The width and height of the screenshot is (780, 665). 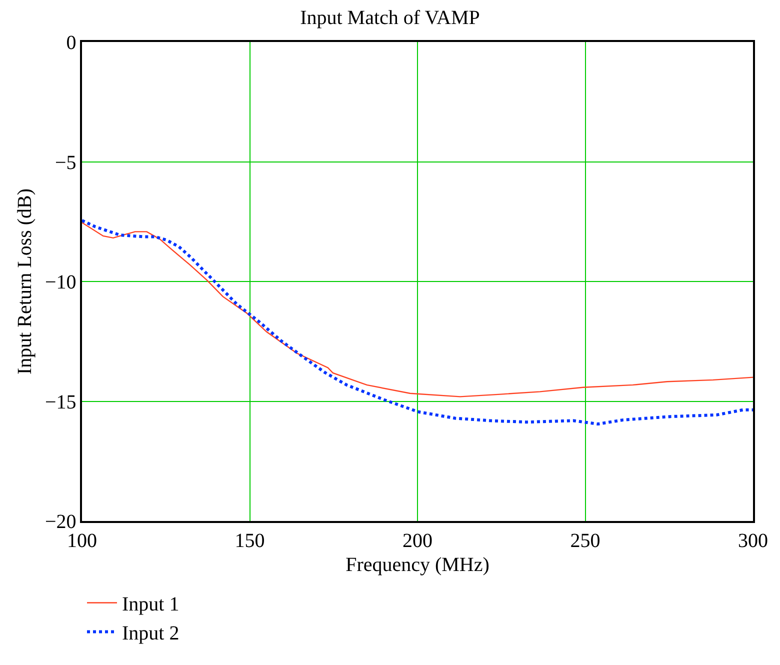 What do you see at coordinates (585, 541) in the screenshot?
I see `x-tick-label: 250` at bounding box center [585, 541].